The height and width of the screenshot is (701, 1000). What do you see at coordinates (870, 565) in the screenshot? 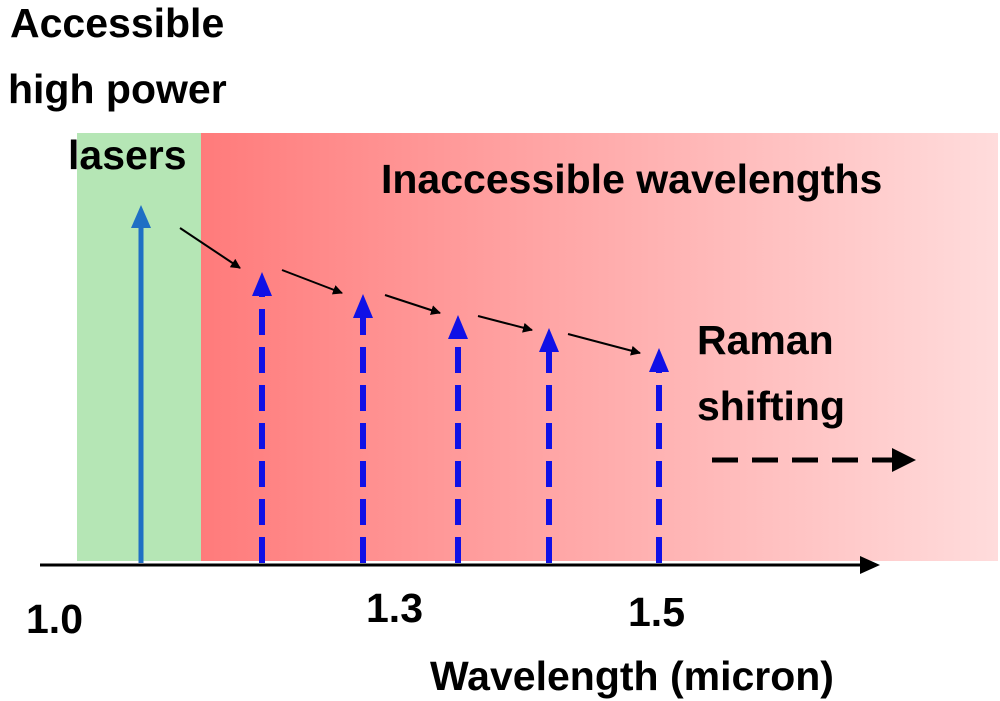
I see `x-axis-arrowhead` at bounding box center [870, 565].